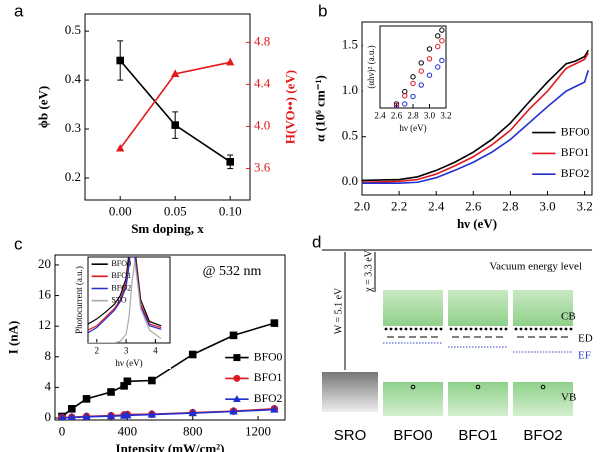 Image resolution: width=600 pixels, height=452 pixels. Describe the element at coordinates (45, 294) in the screenshot. I see `y-tick-label: 16` at that location.